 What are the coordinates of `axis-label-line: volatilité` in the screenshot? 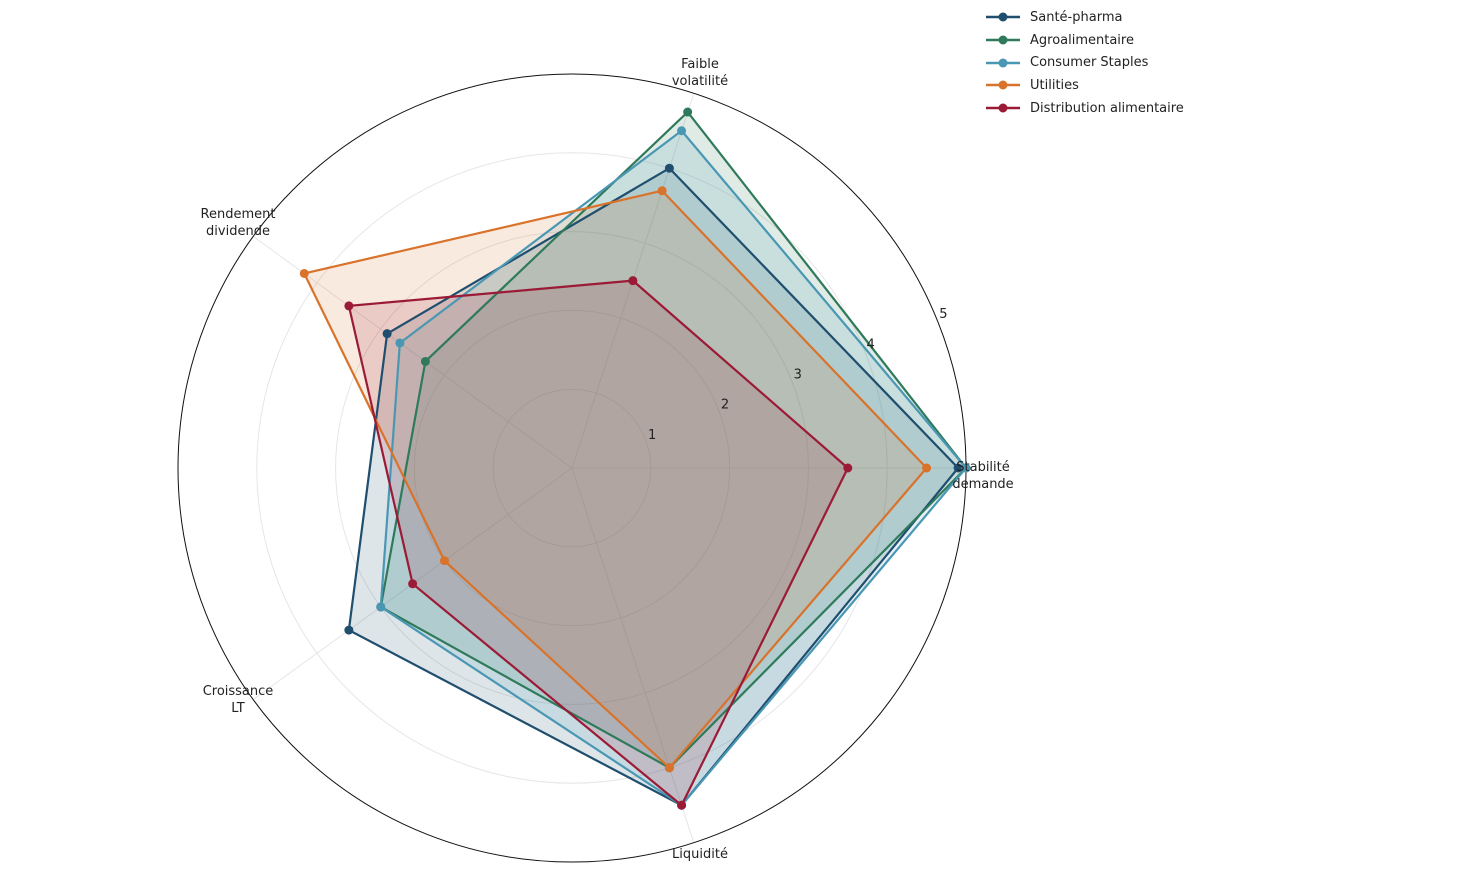 It's located at (700, 81).